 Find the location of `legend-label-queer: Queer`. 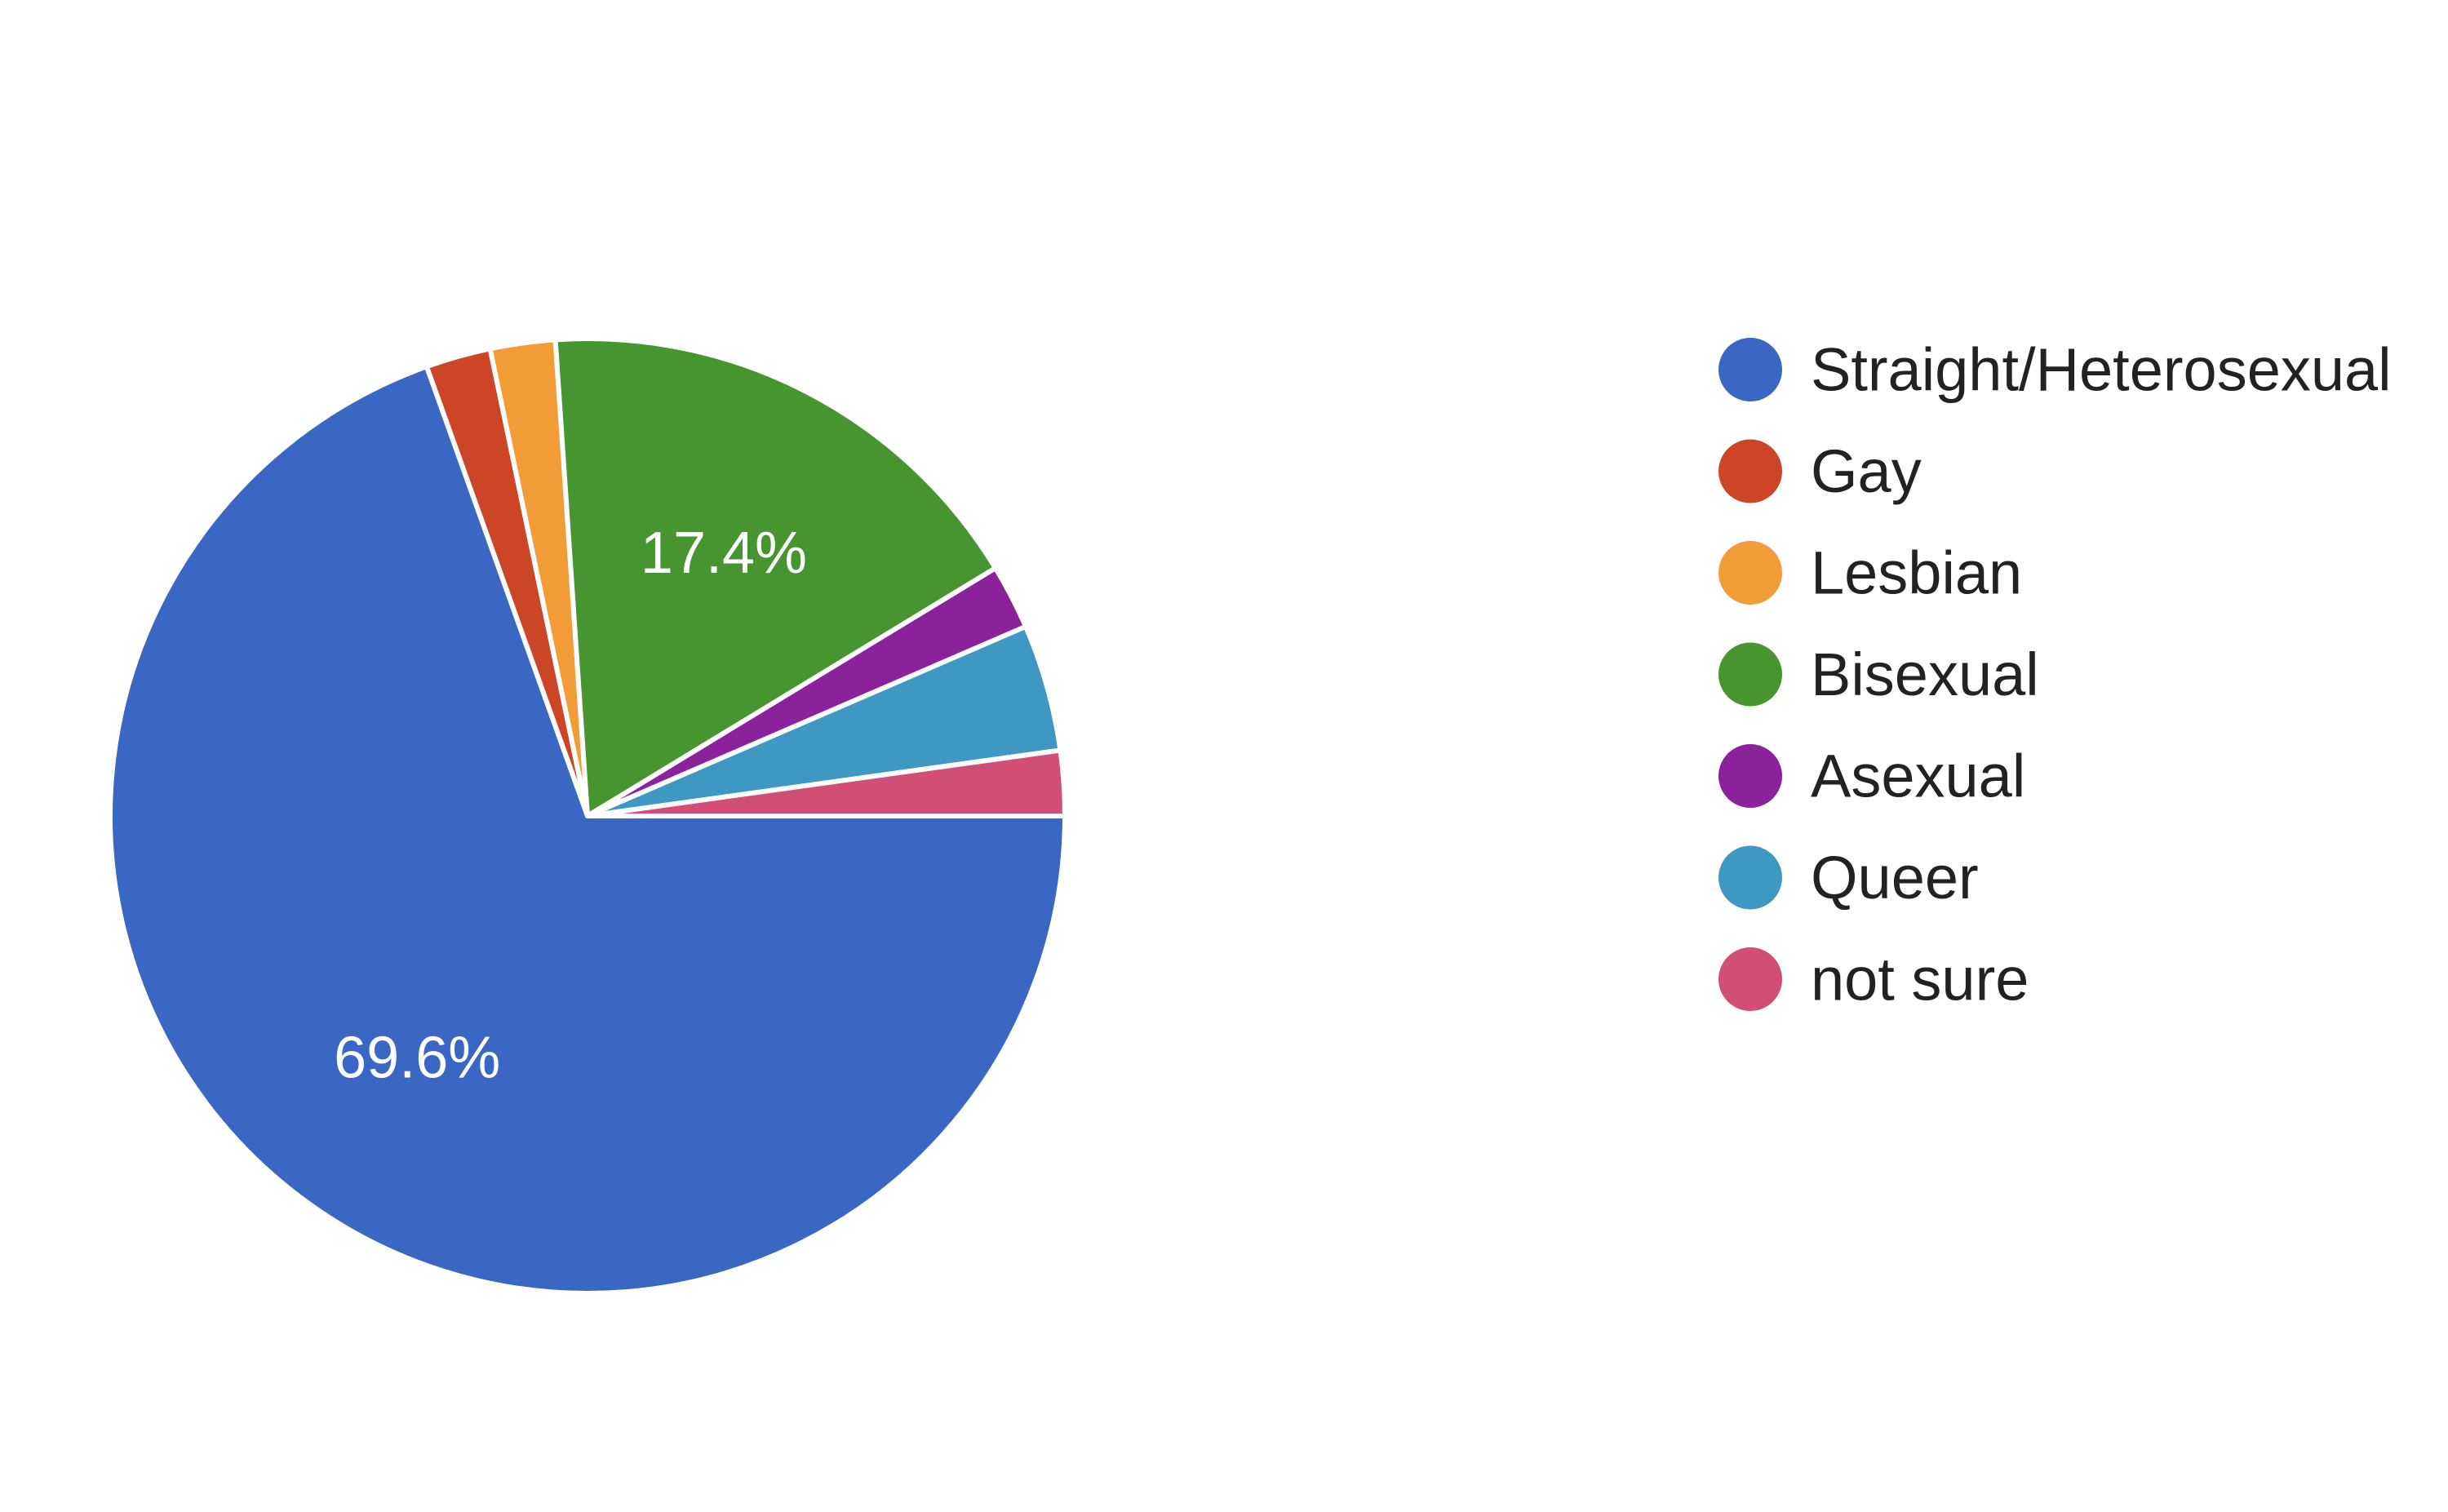

legend-label-queer: Queer is located at coordinates (1895, 877).